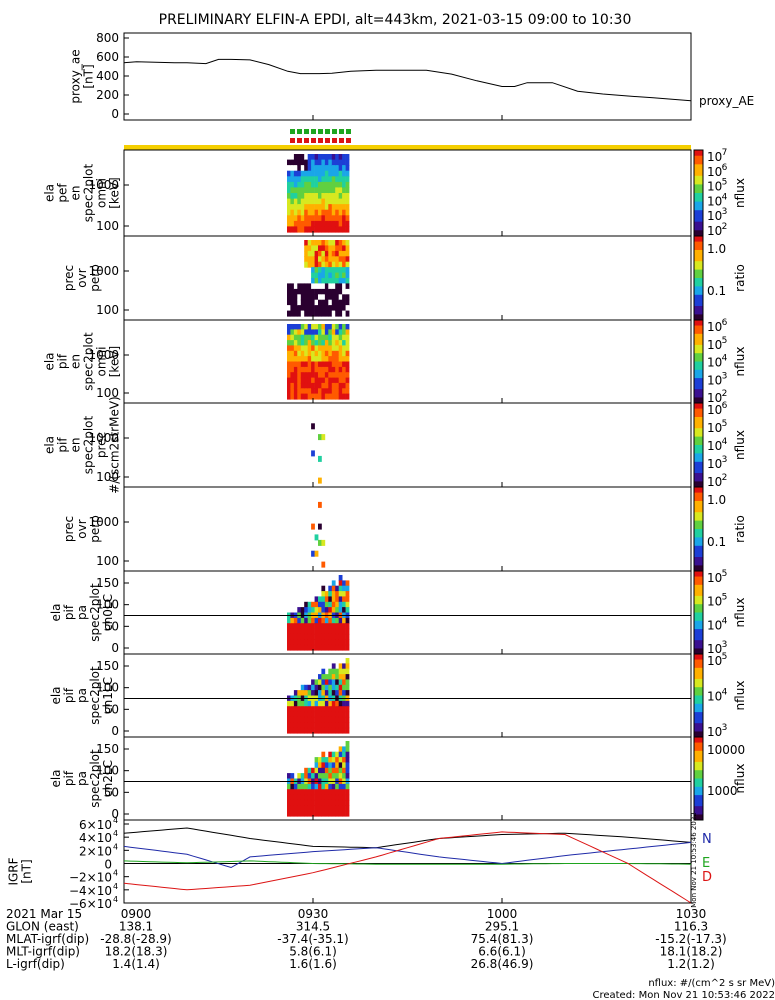  What do you see at coordinates (89, 361) in the screenshot?
I see `panel-3-ylabel-line: spec2plot` at bounding box center [89, 361].